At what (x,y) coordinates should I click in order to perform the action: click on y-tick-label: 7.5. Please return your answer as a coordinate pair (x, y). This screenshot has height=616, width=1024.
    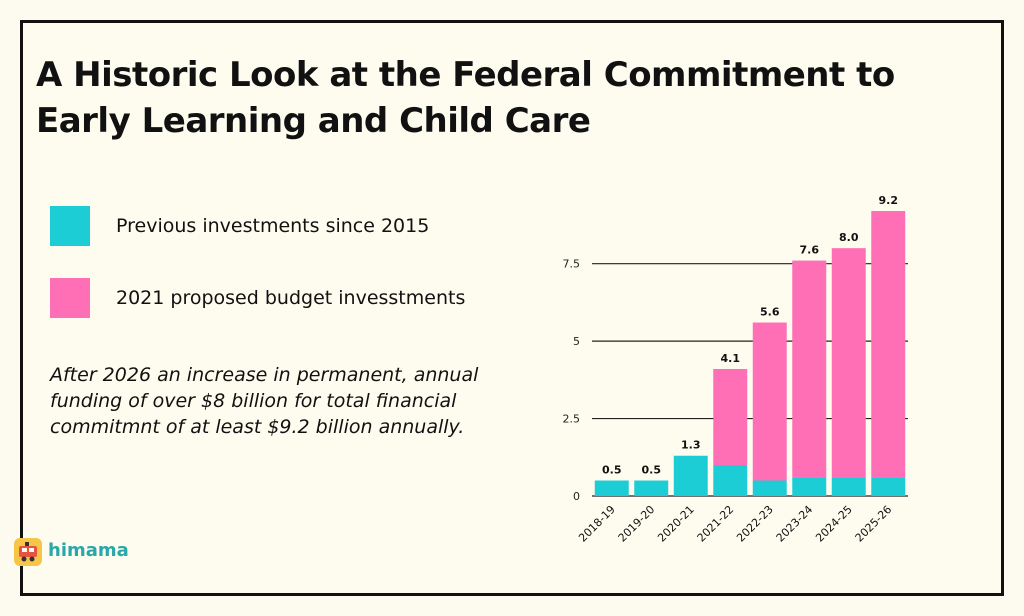
    Looking at the image, I should click on (572, 264).